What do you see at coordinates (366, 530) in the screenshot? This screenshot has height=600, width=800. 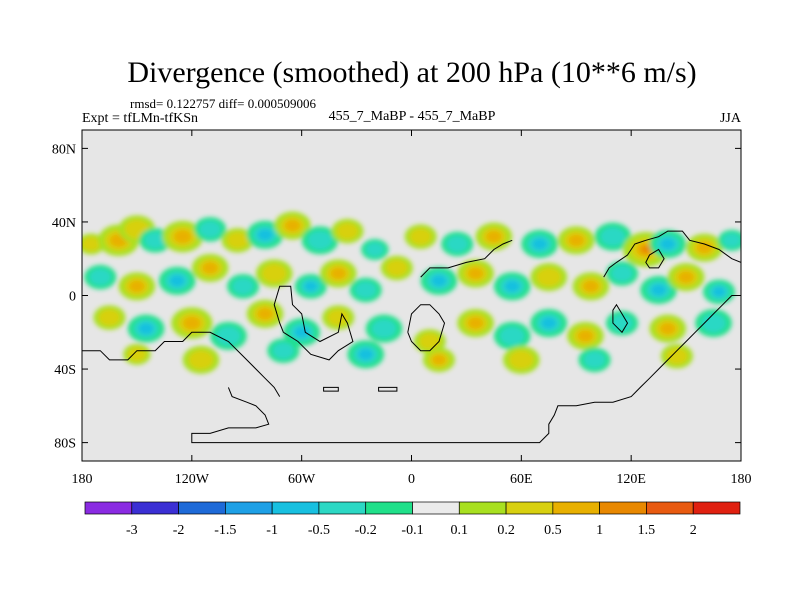 I see `colorbar-label: -0.2` at bounding box center [366, 530].